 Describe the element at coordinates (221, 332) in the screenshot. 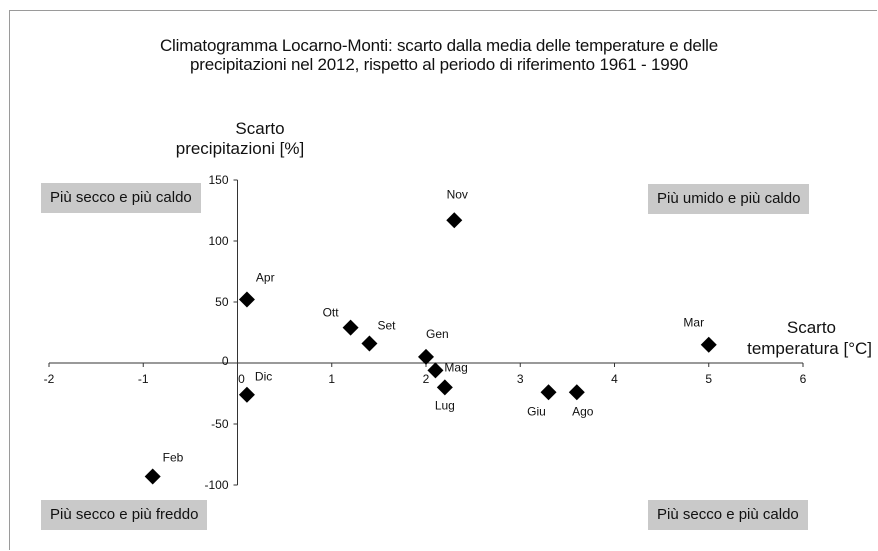

I see `y-tick-group: -100 -50 0 50 100 150` at that location.